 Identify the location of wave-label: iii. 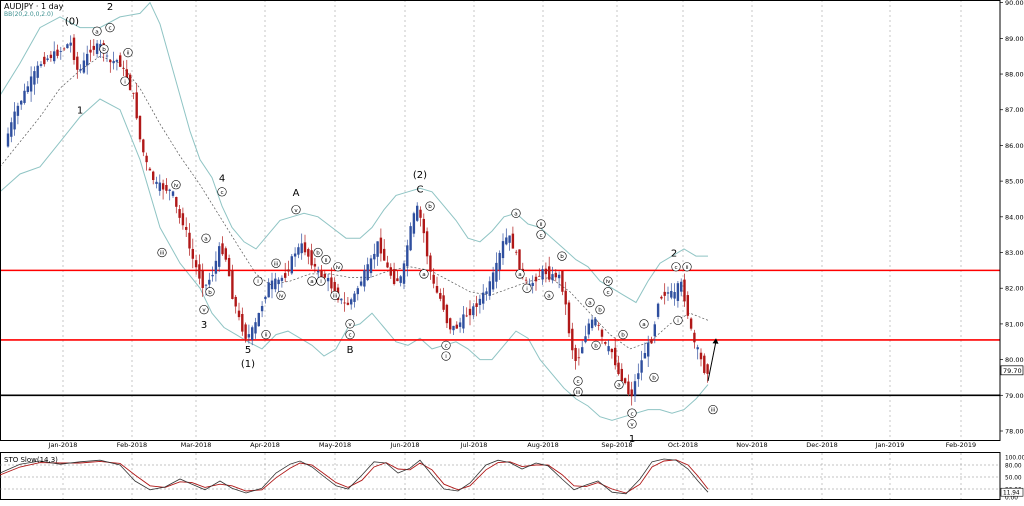
(578, 393).